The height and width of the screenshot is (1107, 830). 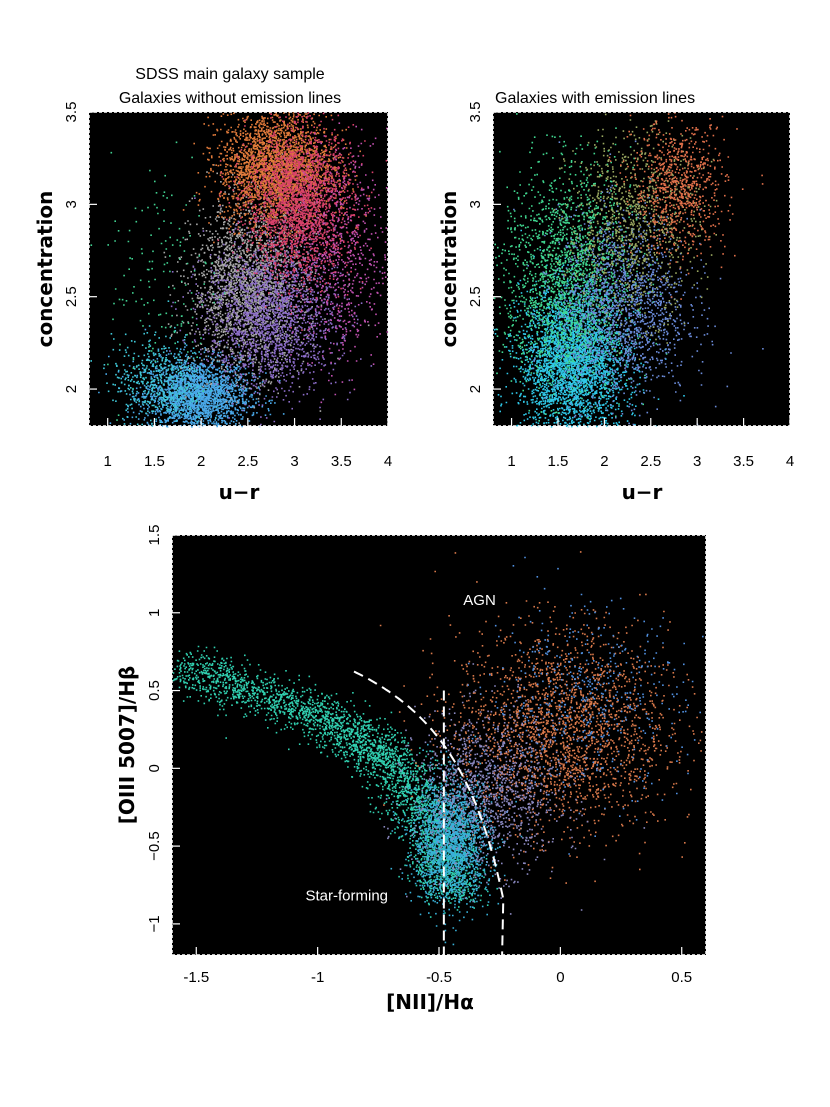 I want to click on points-orange-high-concentration, so click(x=276, y=184).